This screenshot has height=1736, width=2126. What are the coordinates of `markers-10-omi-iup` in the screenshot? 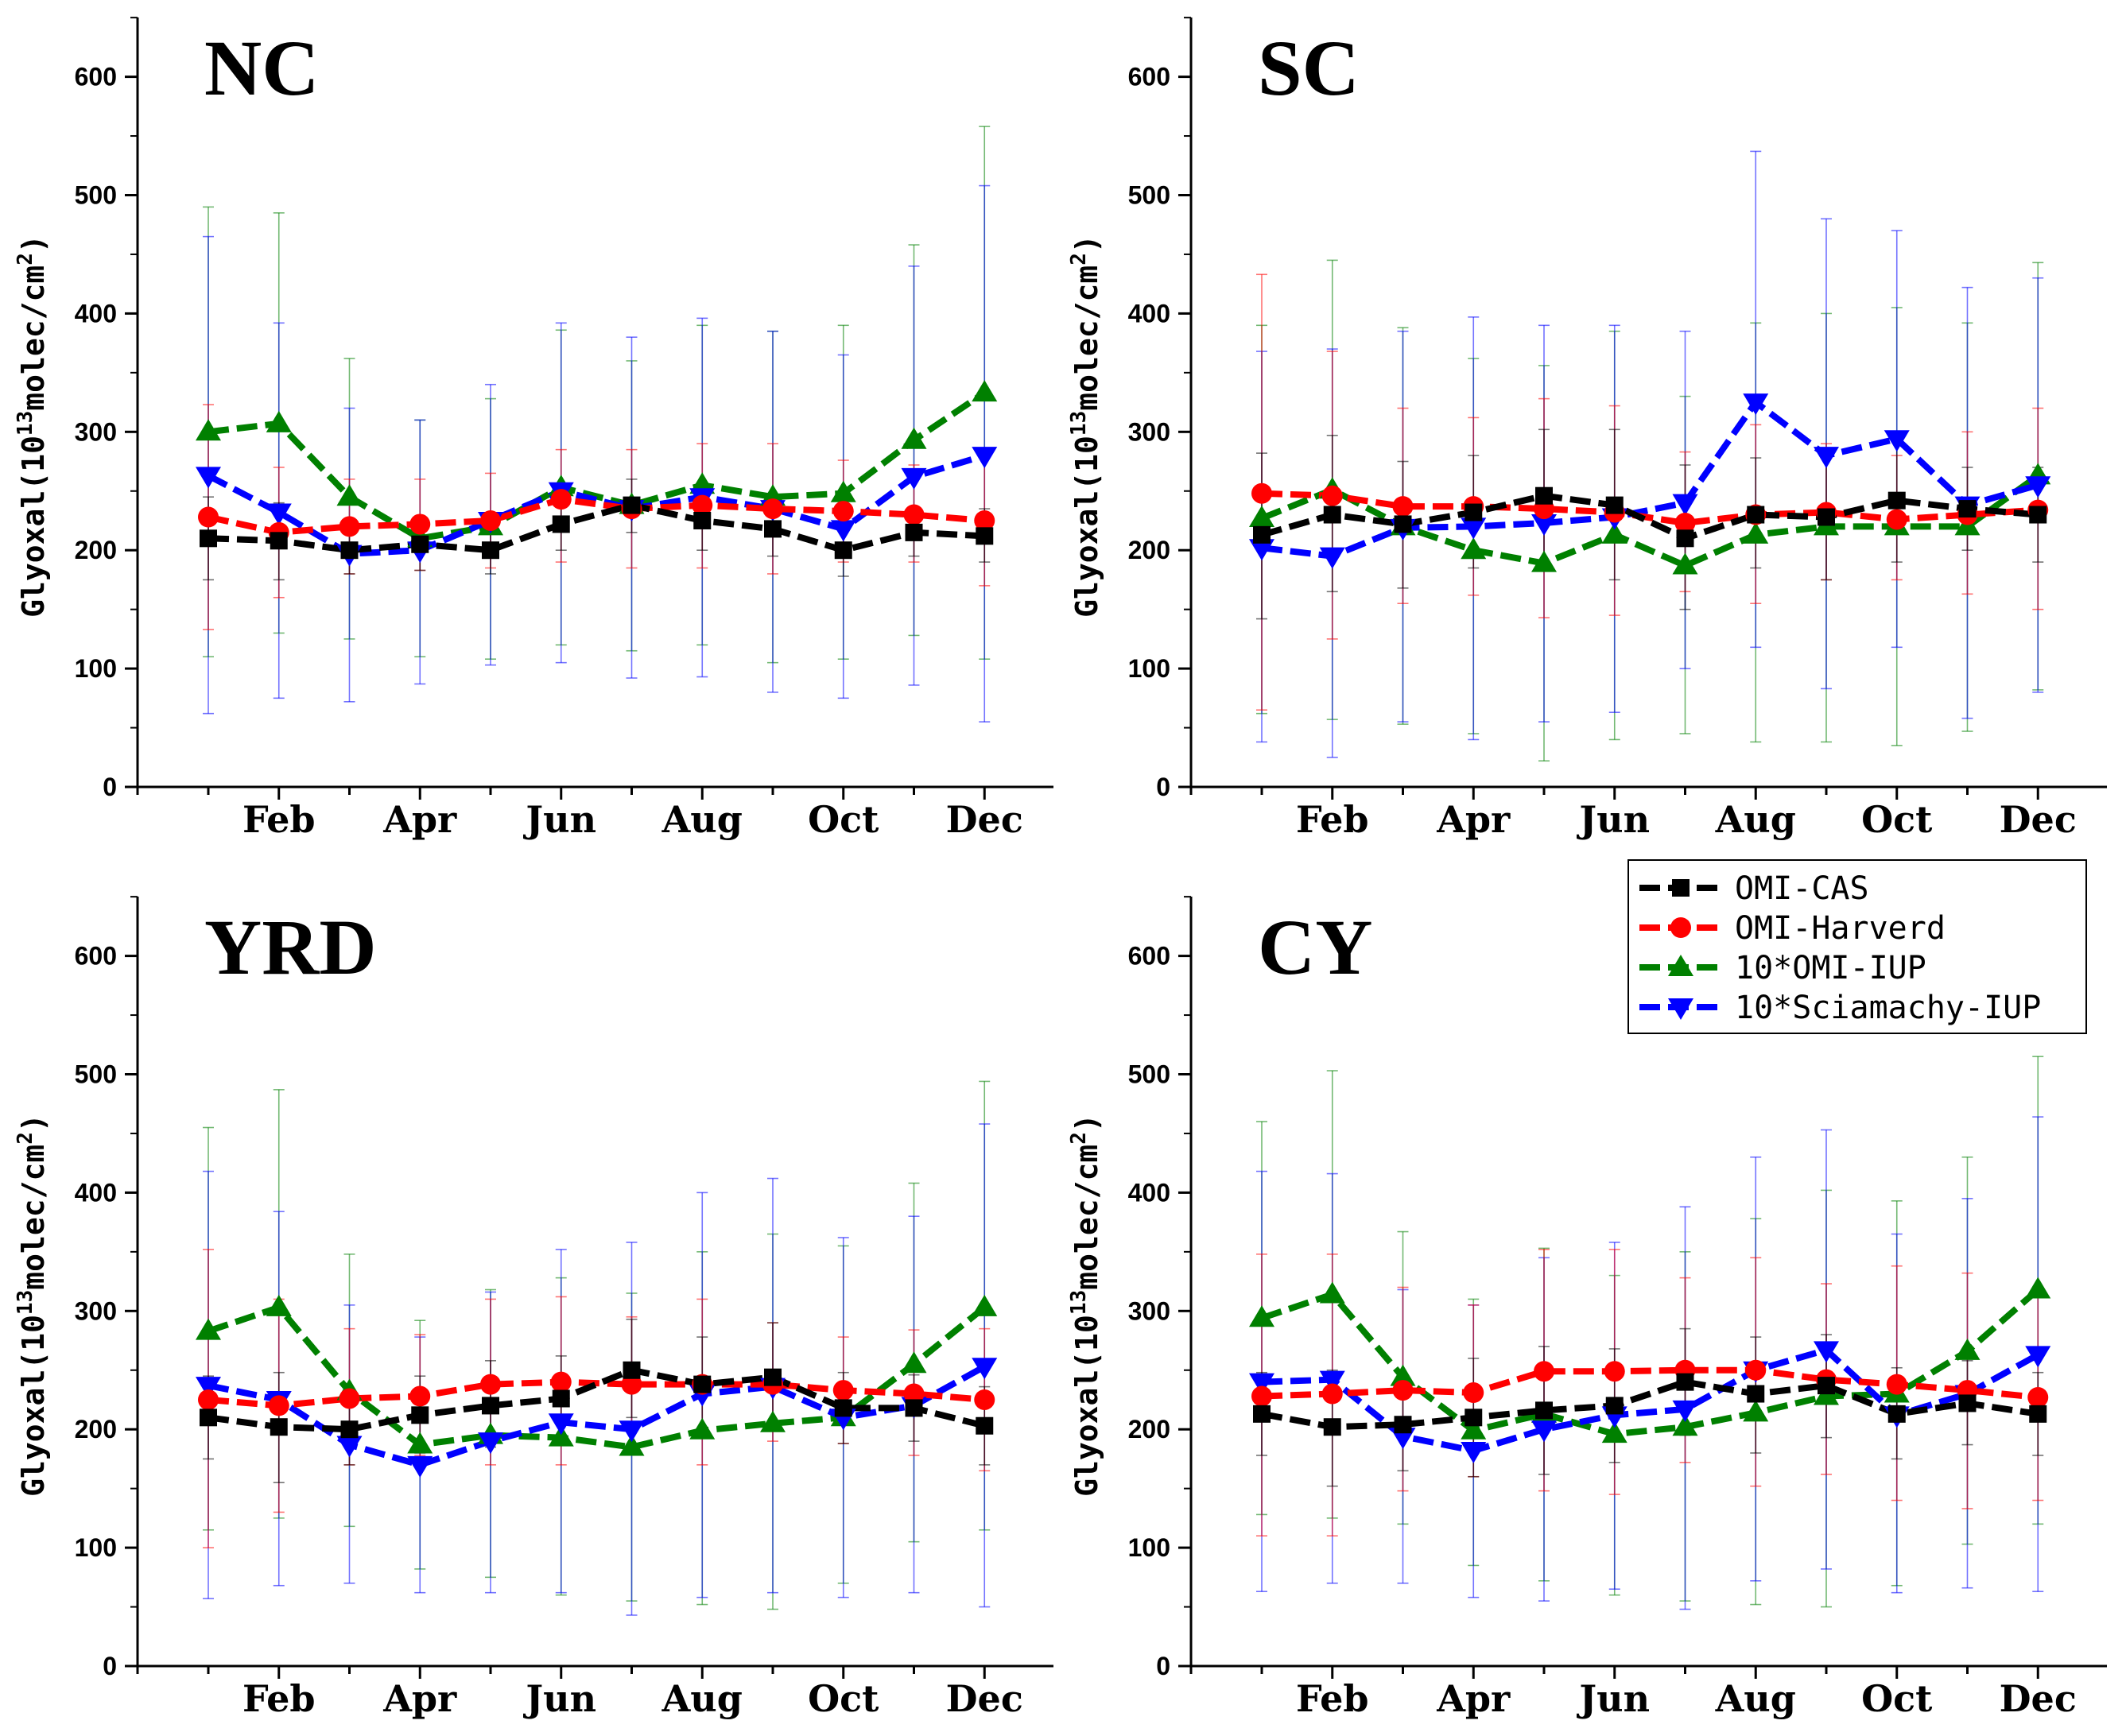 It's located at (597, 1375).